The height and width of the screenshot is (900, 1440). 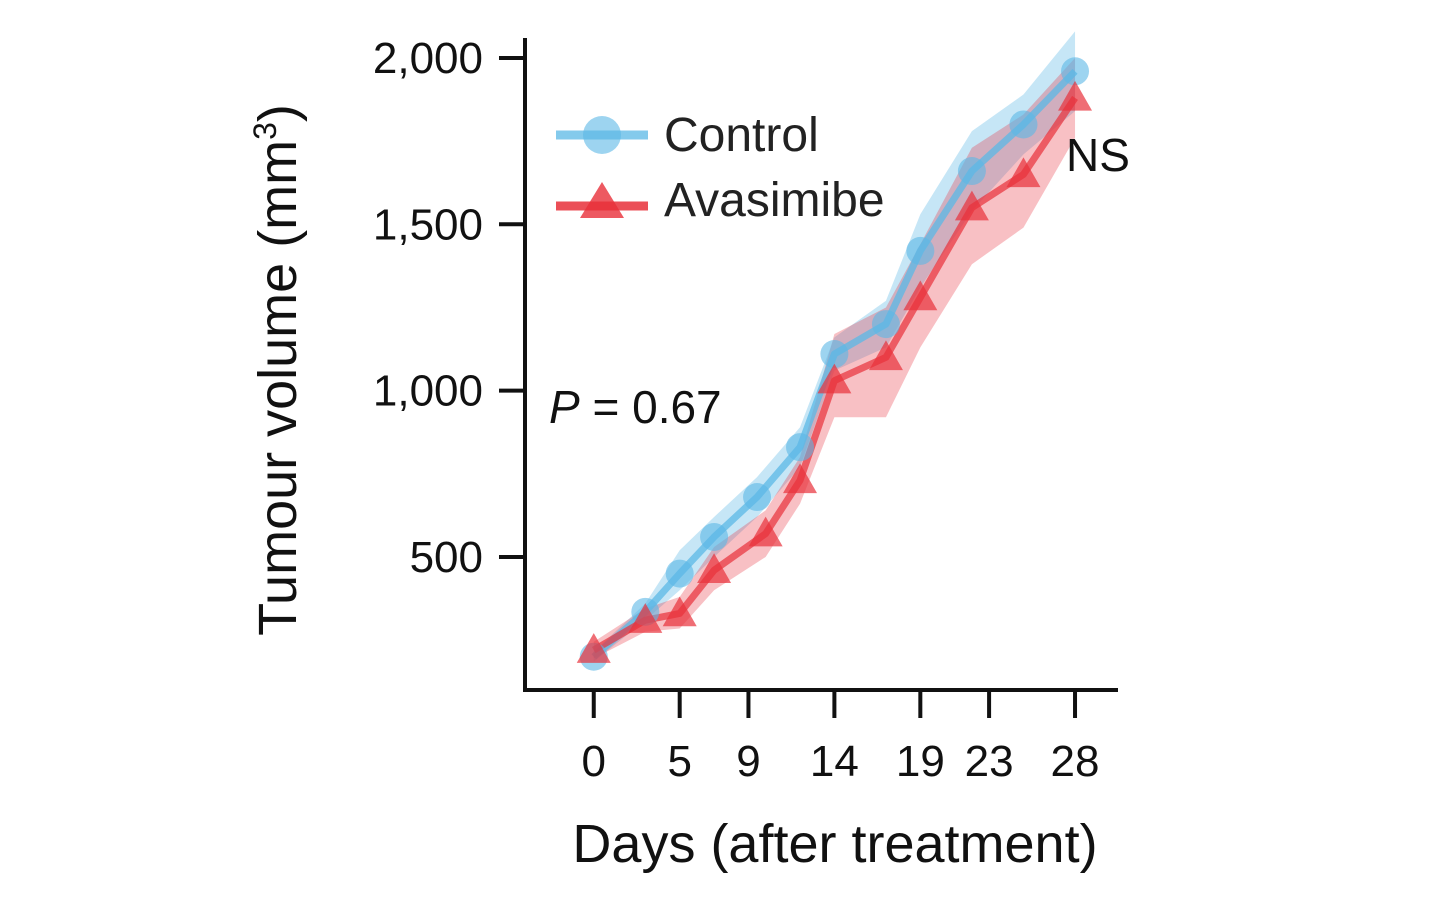 I want to click on y-axis-title-sup: 3, so click(x=265, y=131).